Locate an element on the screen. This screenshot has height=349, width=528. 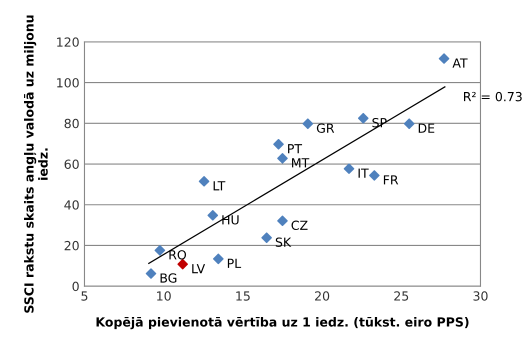
annotation: MT is located at coordinates (301, 163).